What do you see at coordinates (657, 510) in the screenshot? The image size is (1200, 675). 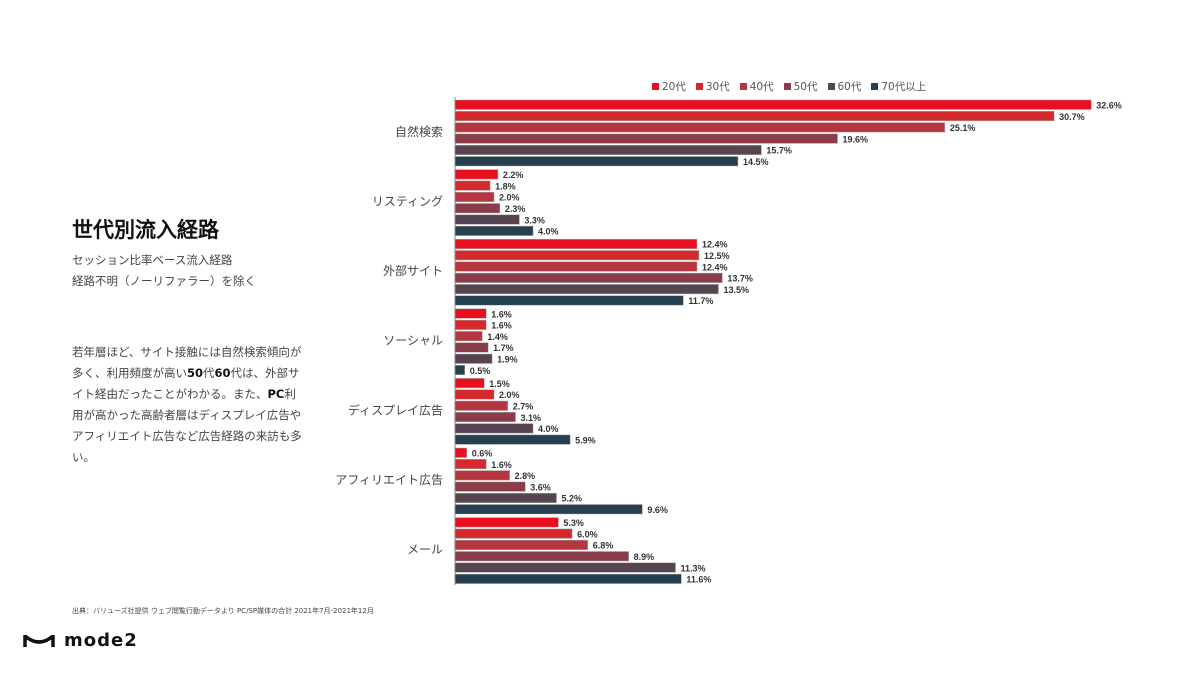 I see `data-label: 9.6%` at bounding box center [657, 510].